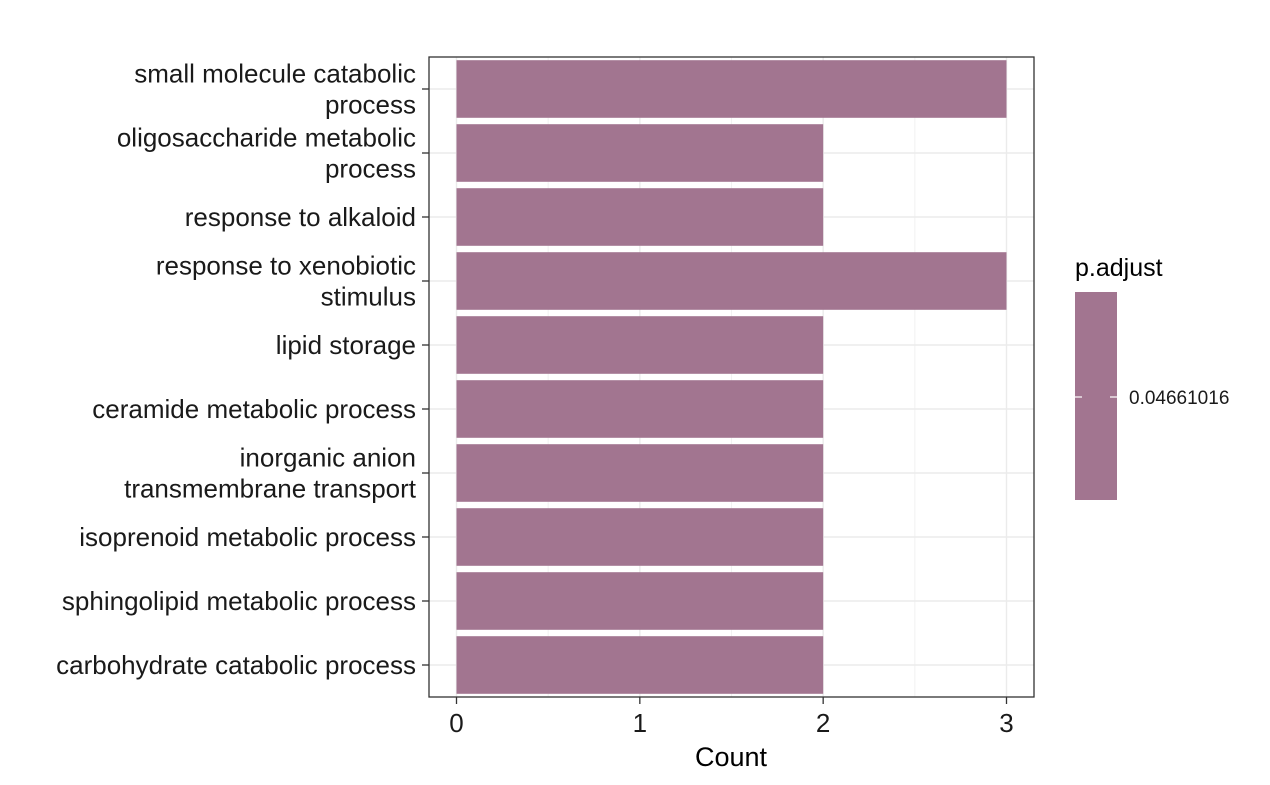 The height and width of the screenshot is (785, 1270). What do you see at coordinates (286, 281) in the screenshot?
I see `y-tick-label: response to xenobiotic stimulus` at bounding box center [286, 281].